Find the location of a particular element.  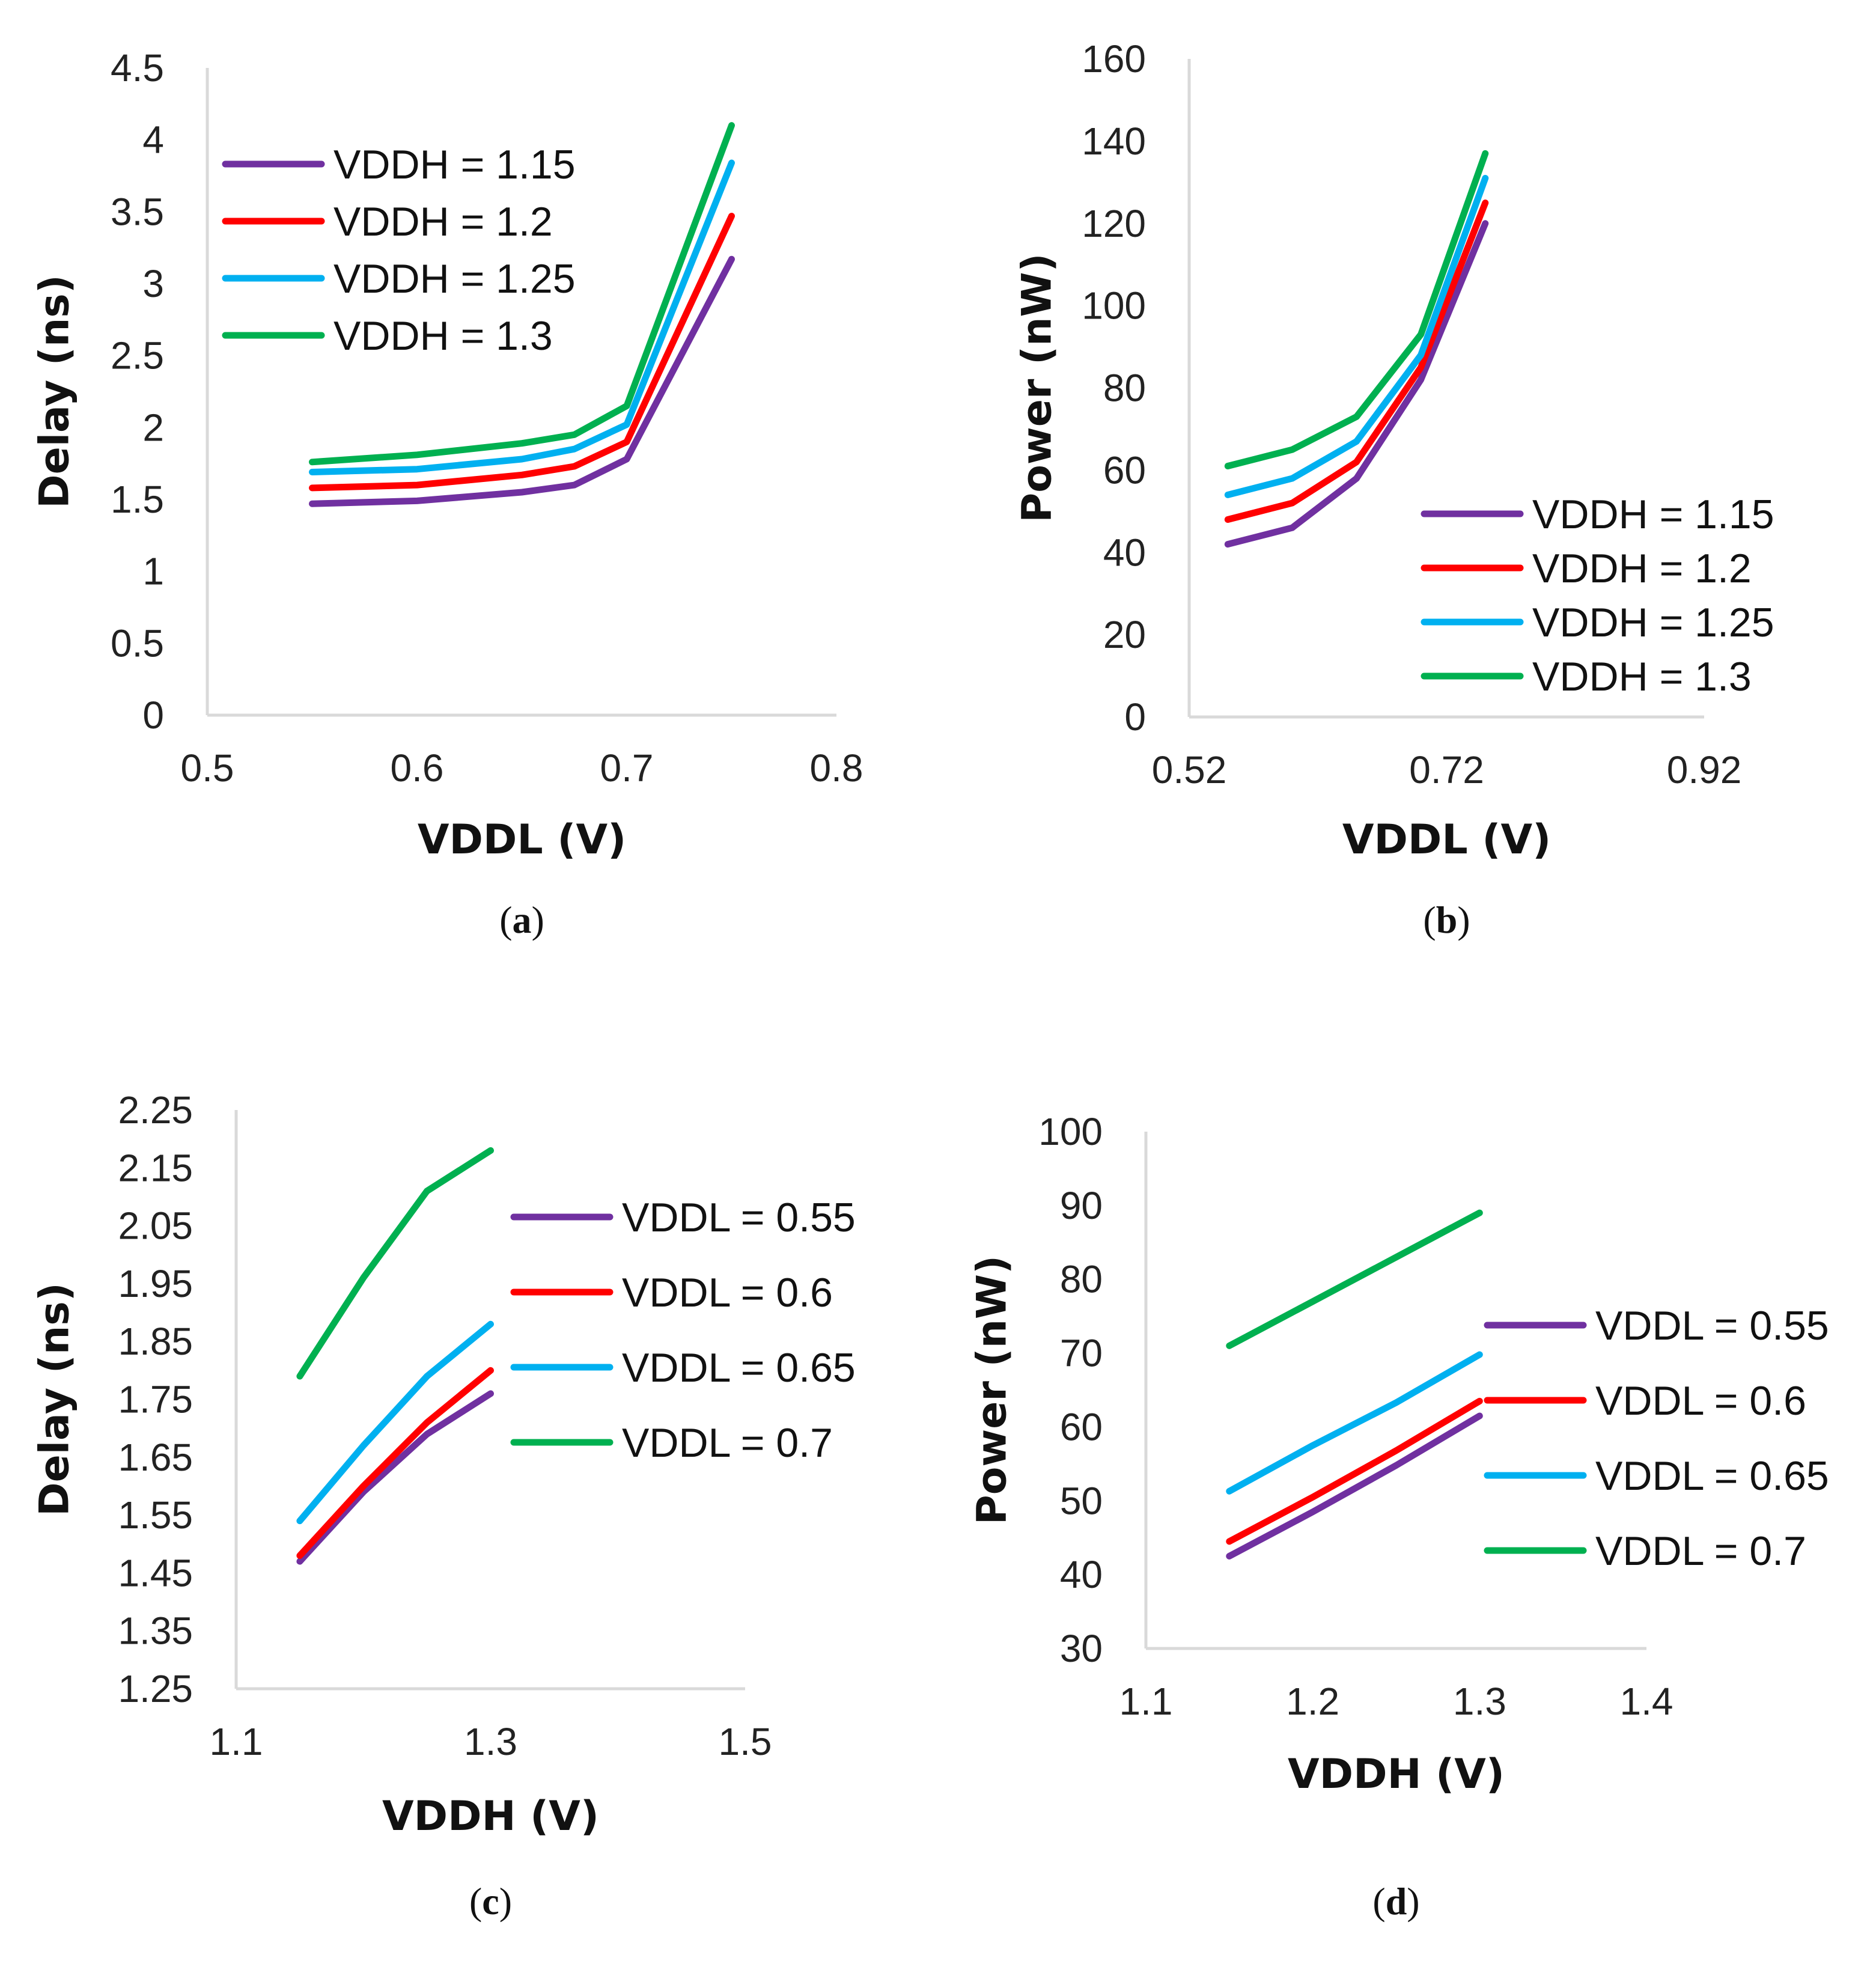

y-tick-label: 2.5 is located at coordinates (137, 355).